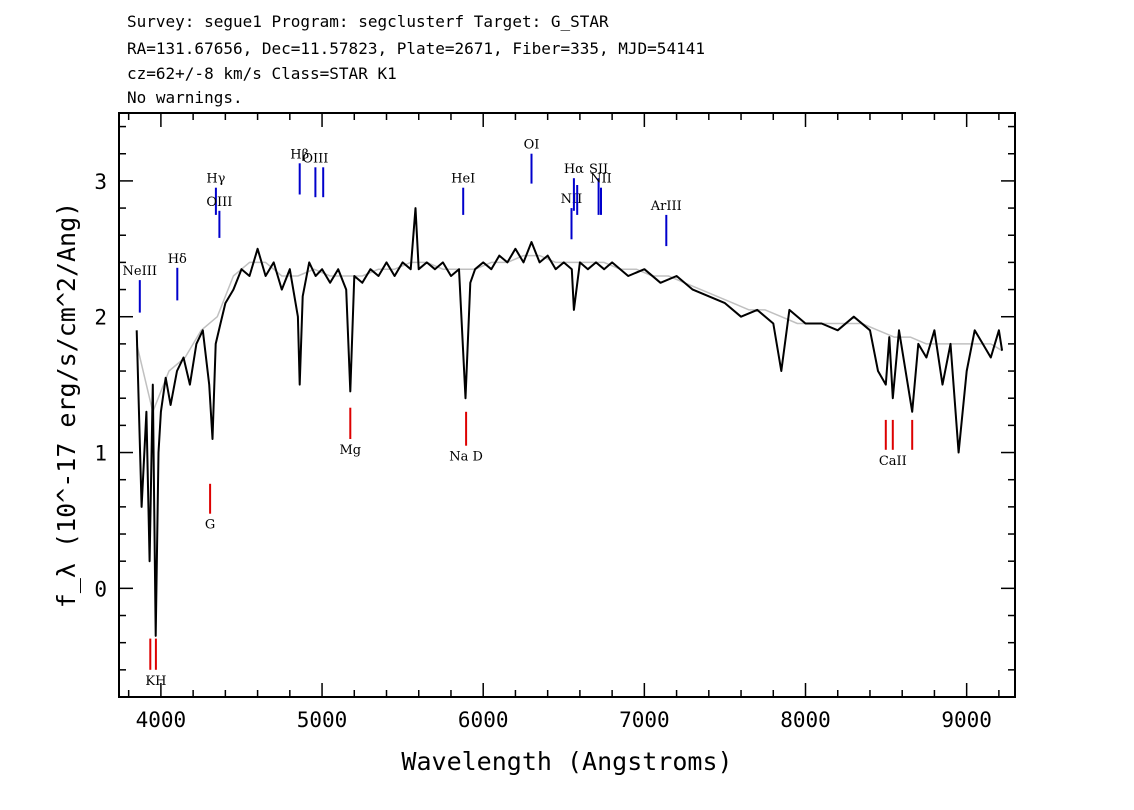 Image resolution: width=1134 pixels, height=810 pixels. Describe the element at coordinates (100, 589) in the screenshot. I see `y-tick-label: 0` at that location.